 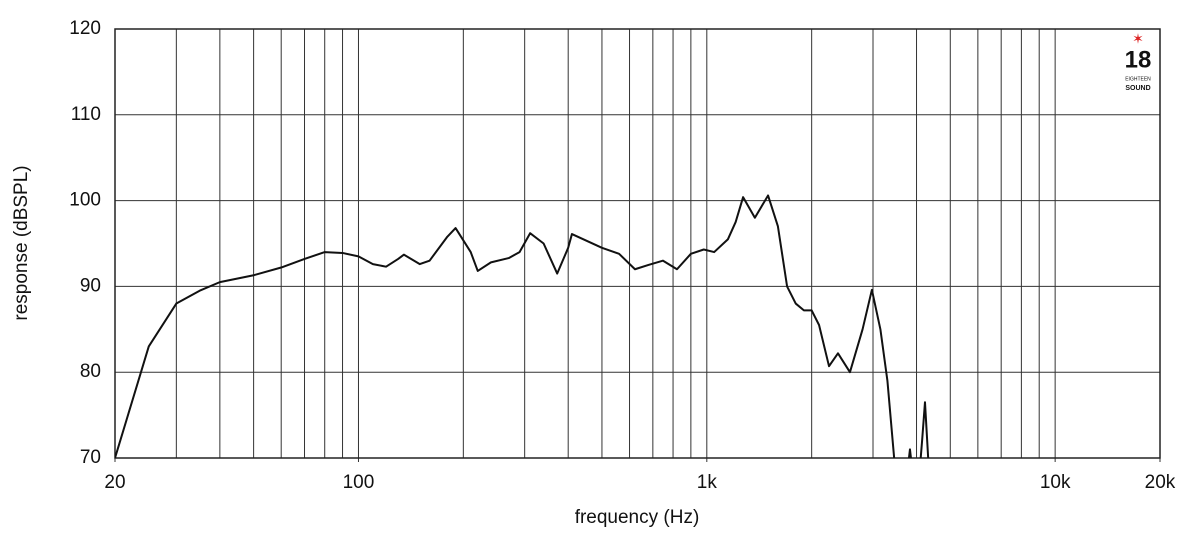 I want to click on y-tick-label: 110, so click(x=86, y=114).